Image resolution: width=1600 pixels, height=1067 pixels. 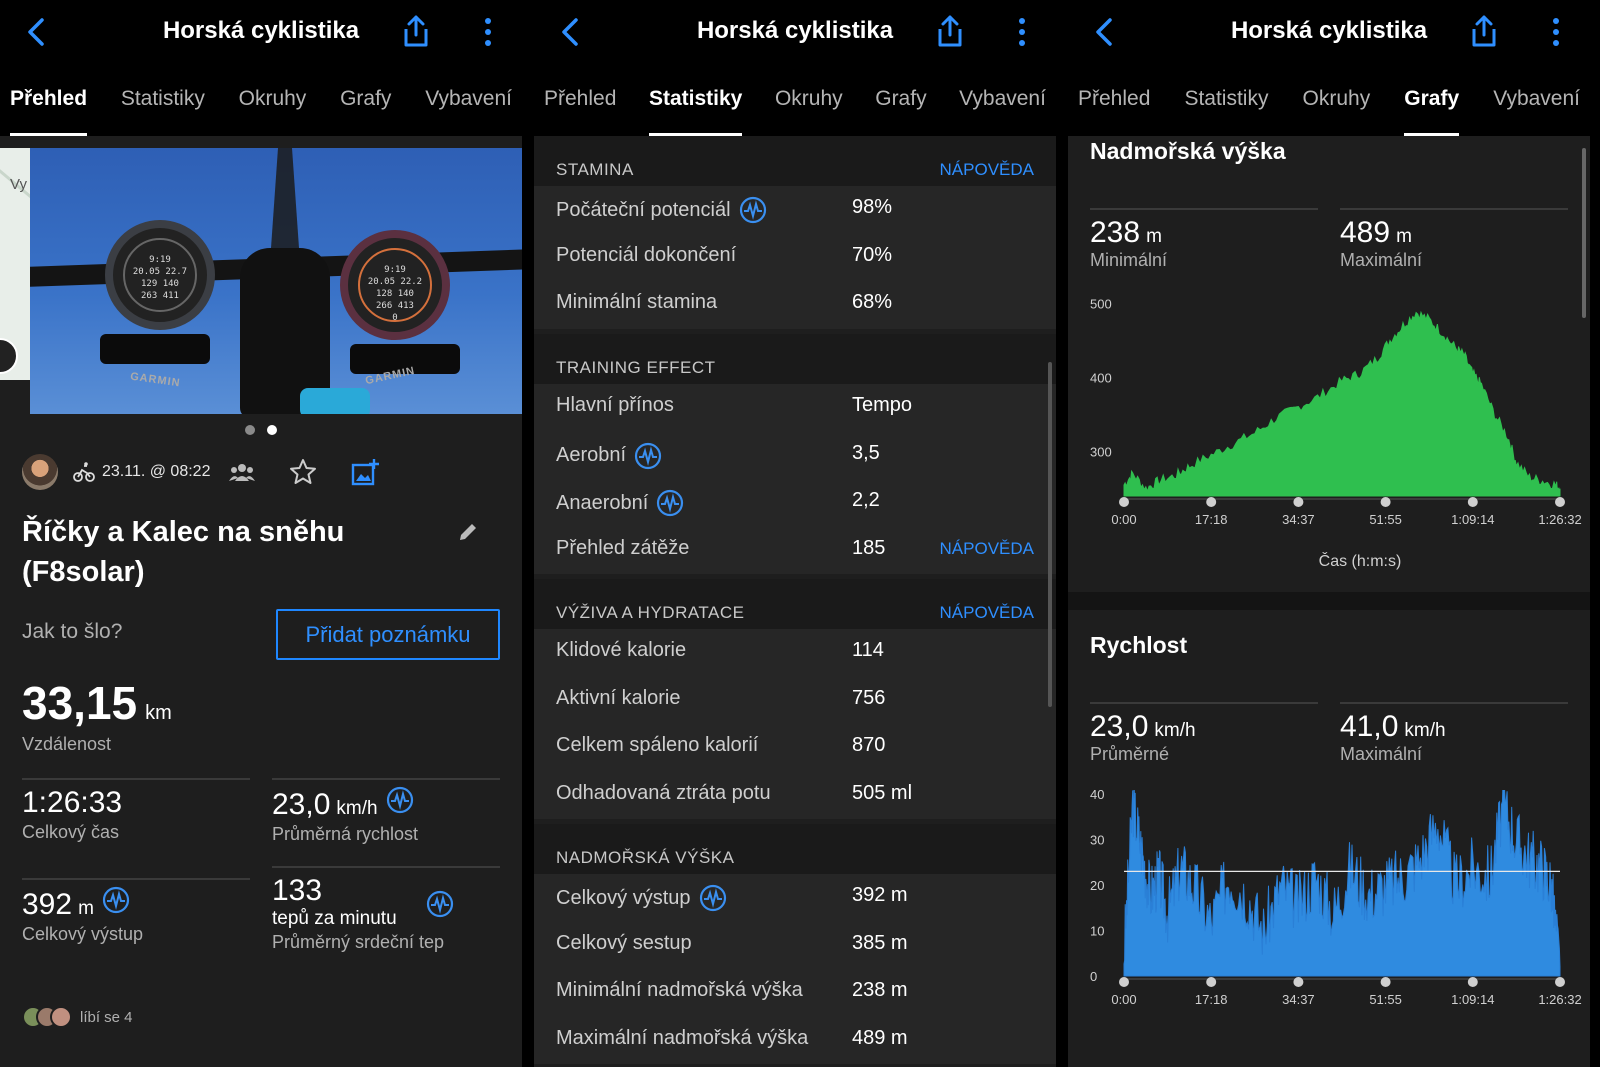 I want to click on add-photo-icon, so click(x=365, y=472).